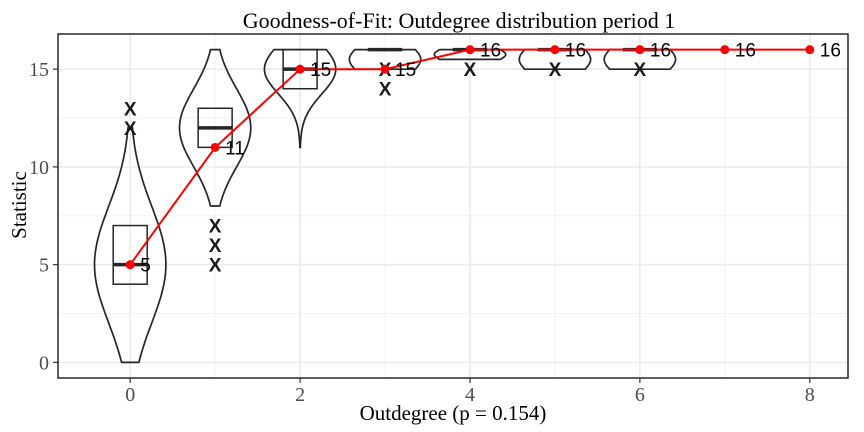  Describe the element at coordinates (130, 395) in the screenshot. I see `x-tick-label: 0` at that location.